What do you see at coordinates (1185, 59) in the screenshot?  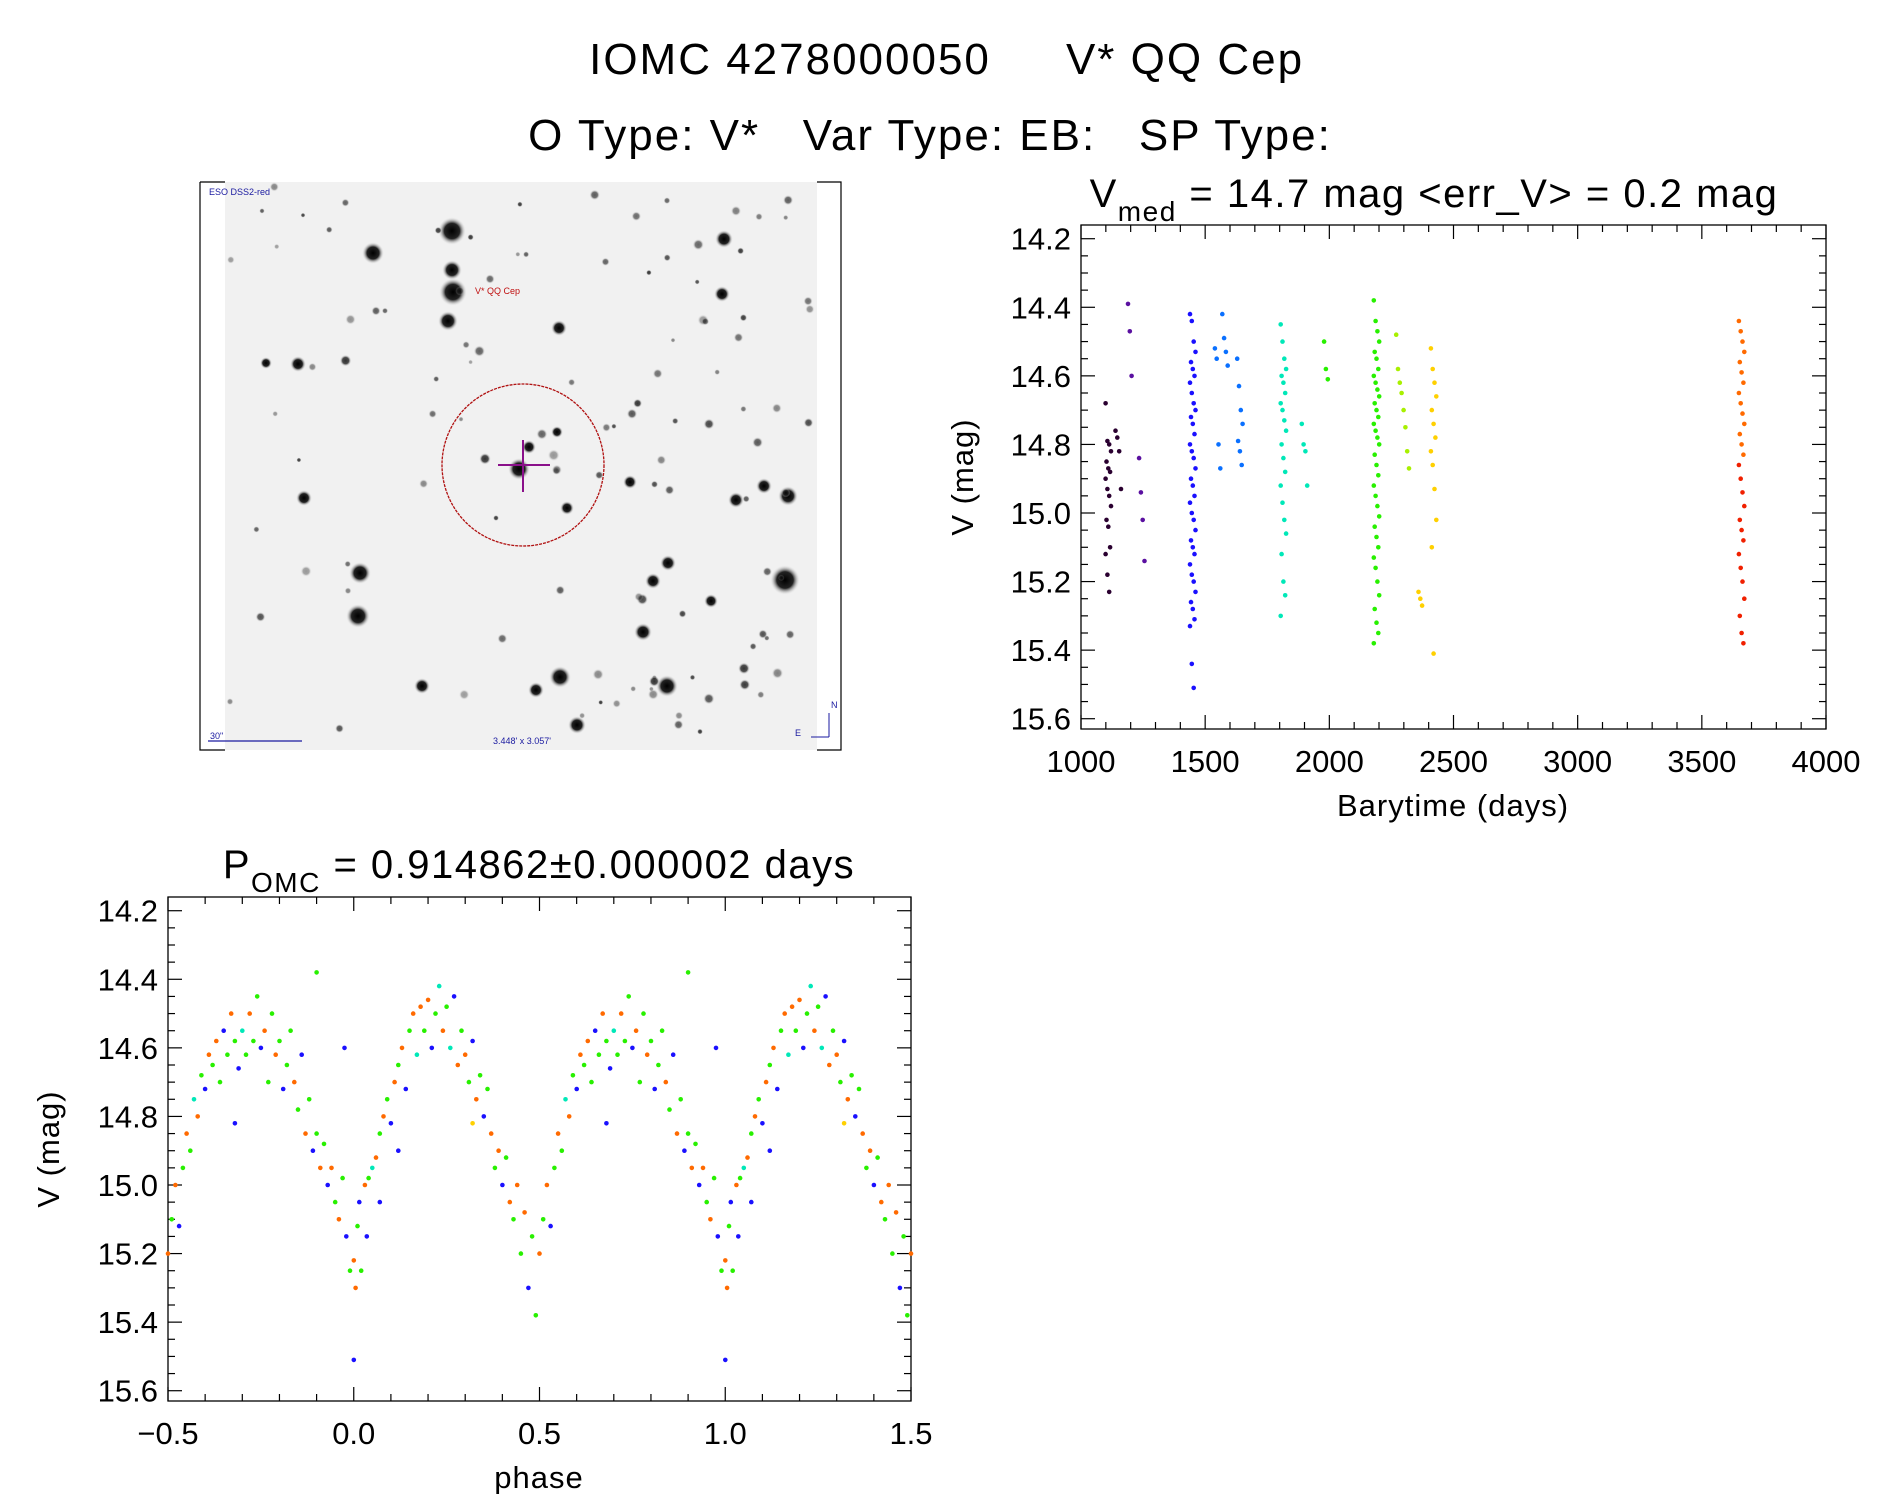 I see `page-title-name: V* QQ Cep` at bounding box center [1185, 59].